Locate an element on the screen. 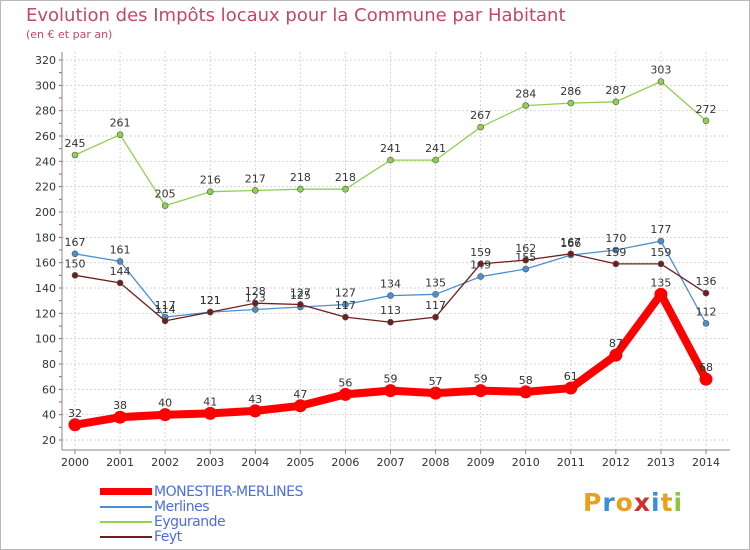 Image resolution: width=750 pixels, height=550 pixels. x-tick-label: 2004 is located at coordinates (255, 462).